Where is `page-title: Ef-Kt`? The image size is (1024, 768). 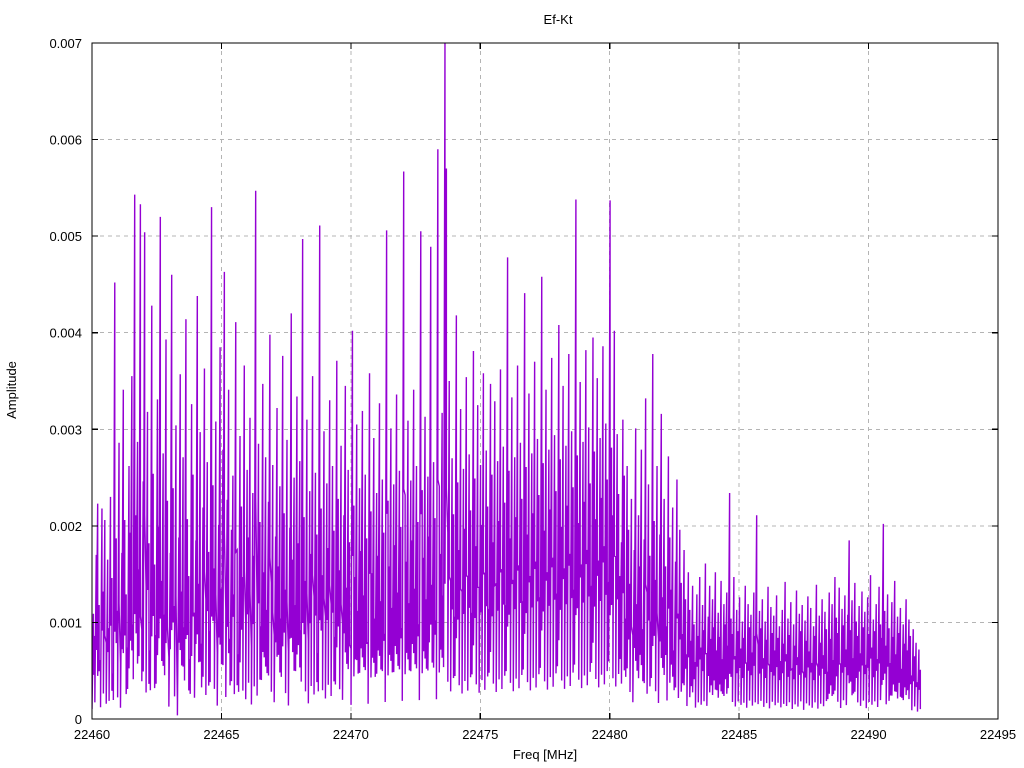 page-title: Ef-Kt is located at coordinates (558, 19).